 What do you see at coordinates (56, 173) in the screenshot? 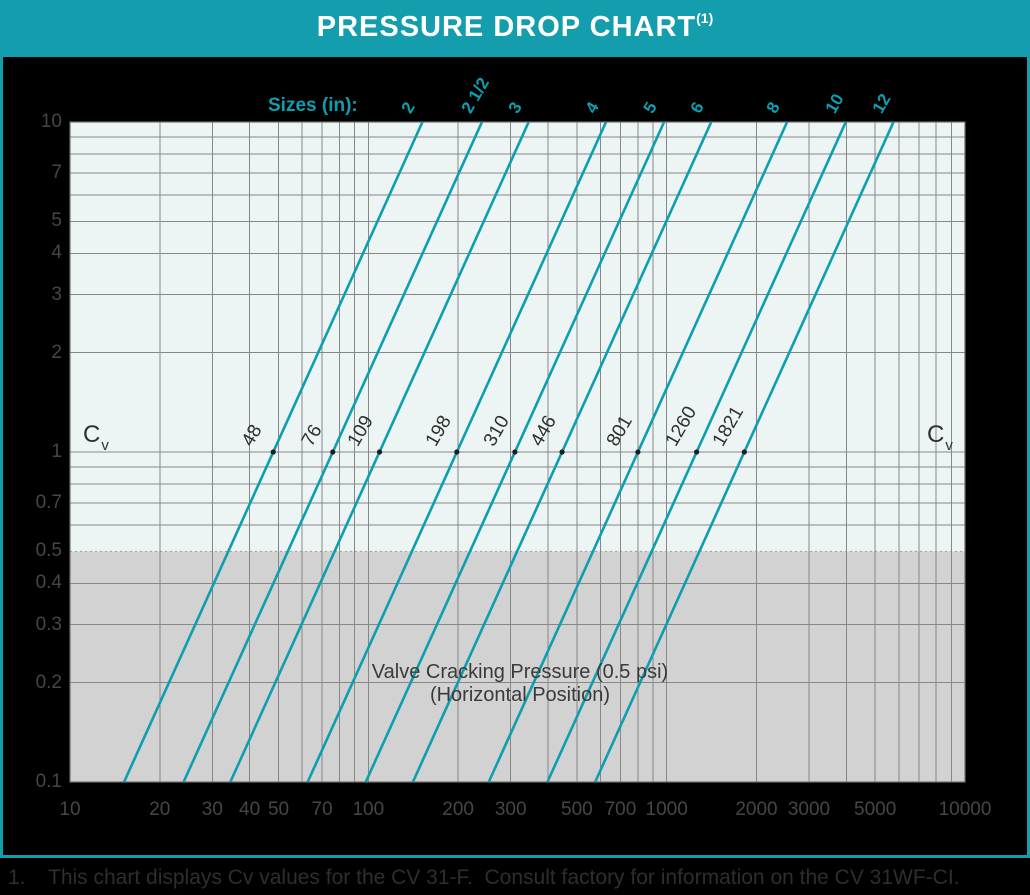
I see `y-tick-label: 7` at bounding box center [56, 173].